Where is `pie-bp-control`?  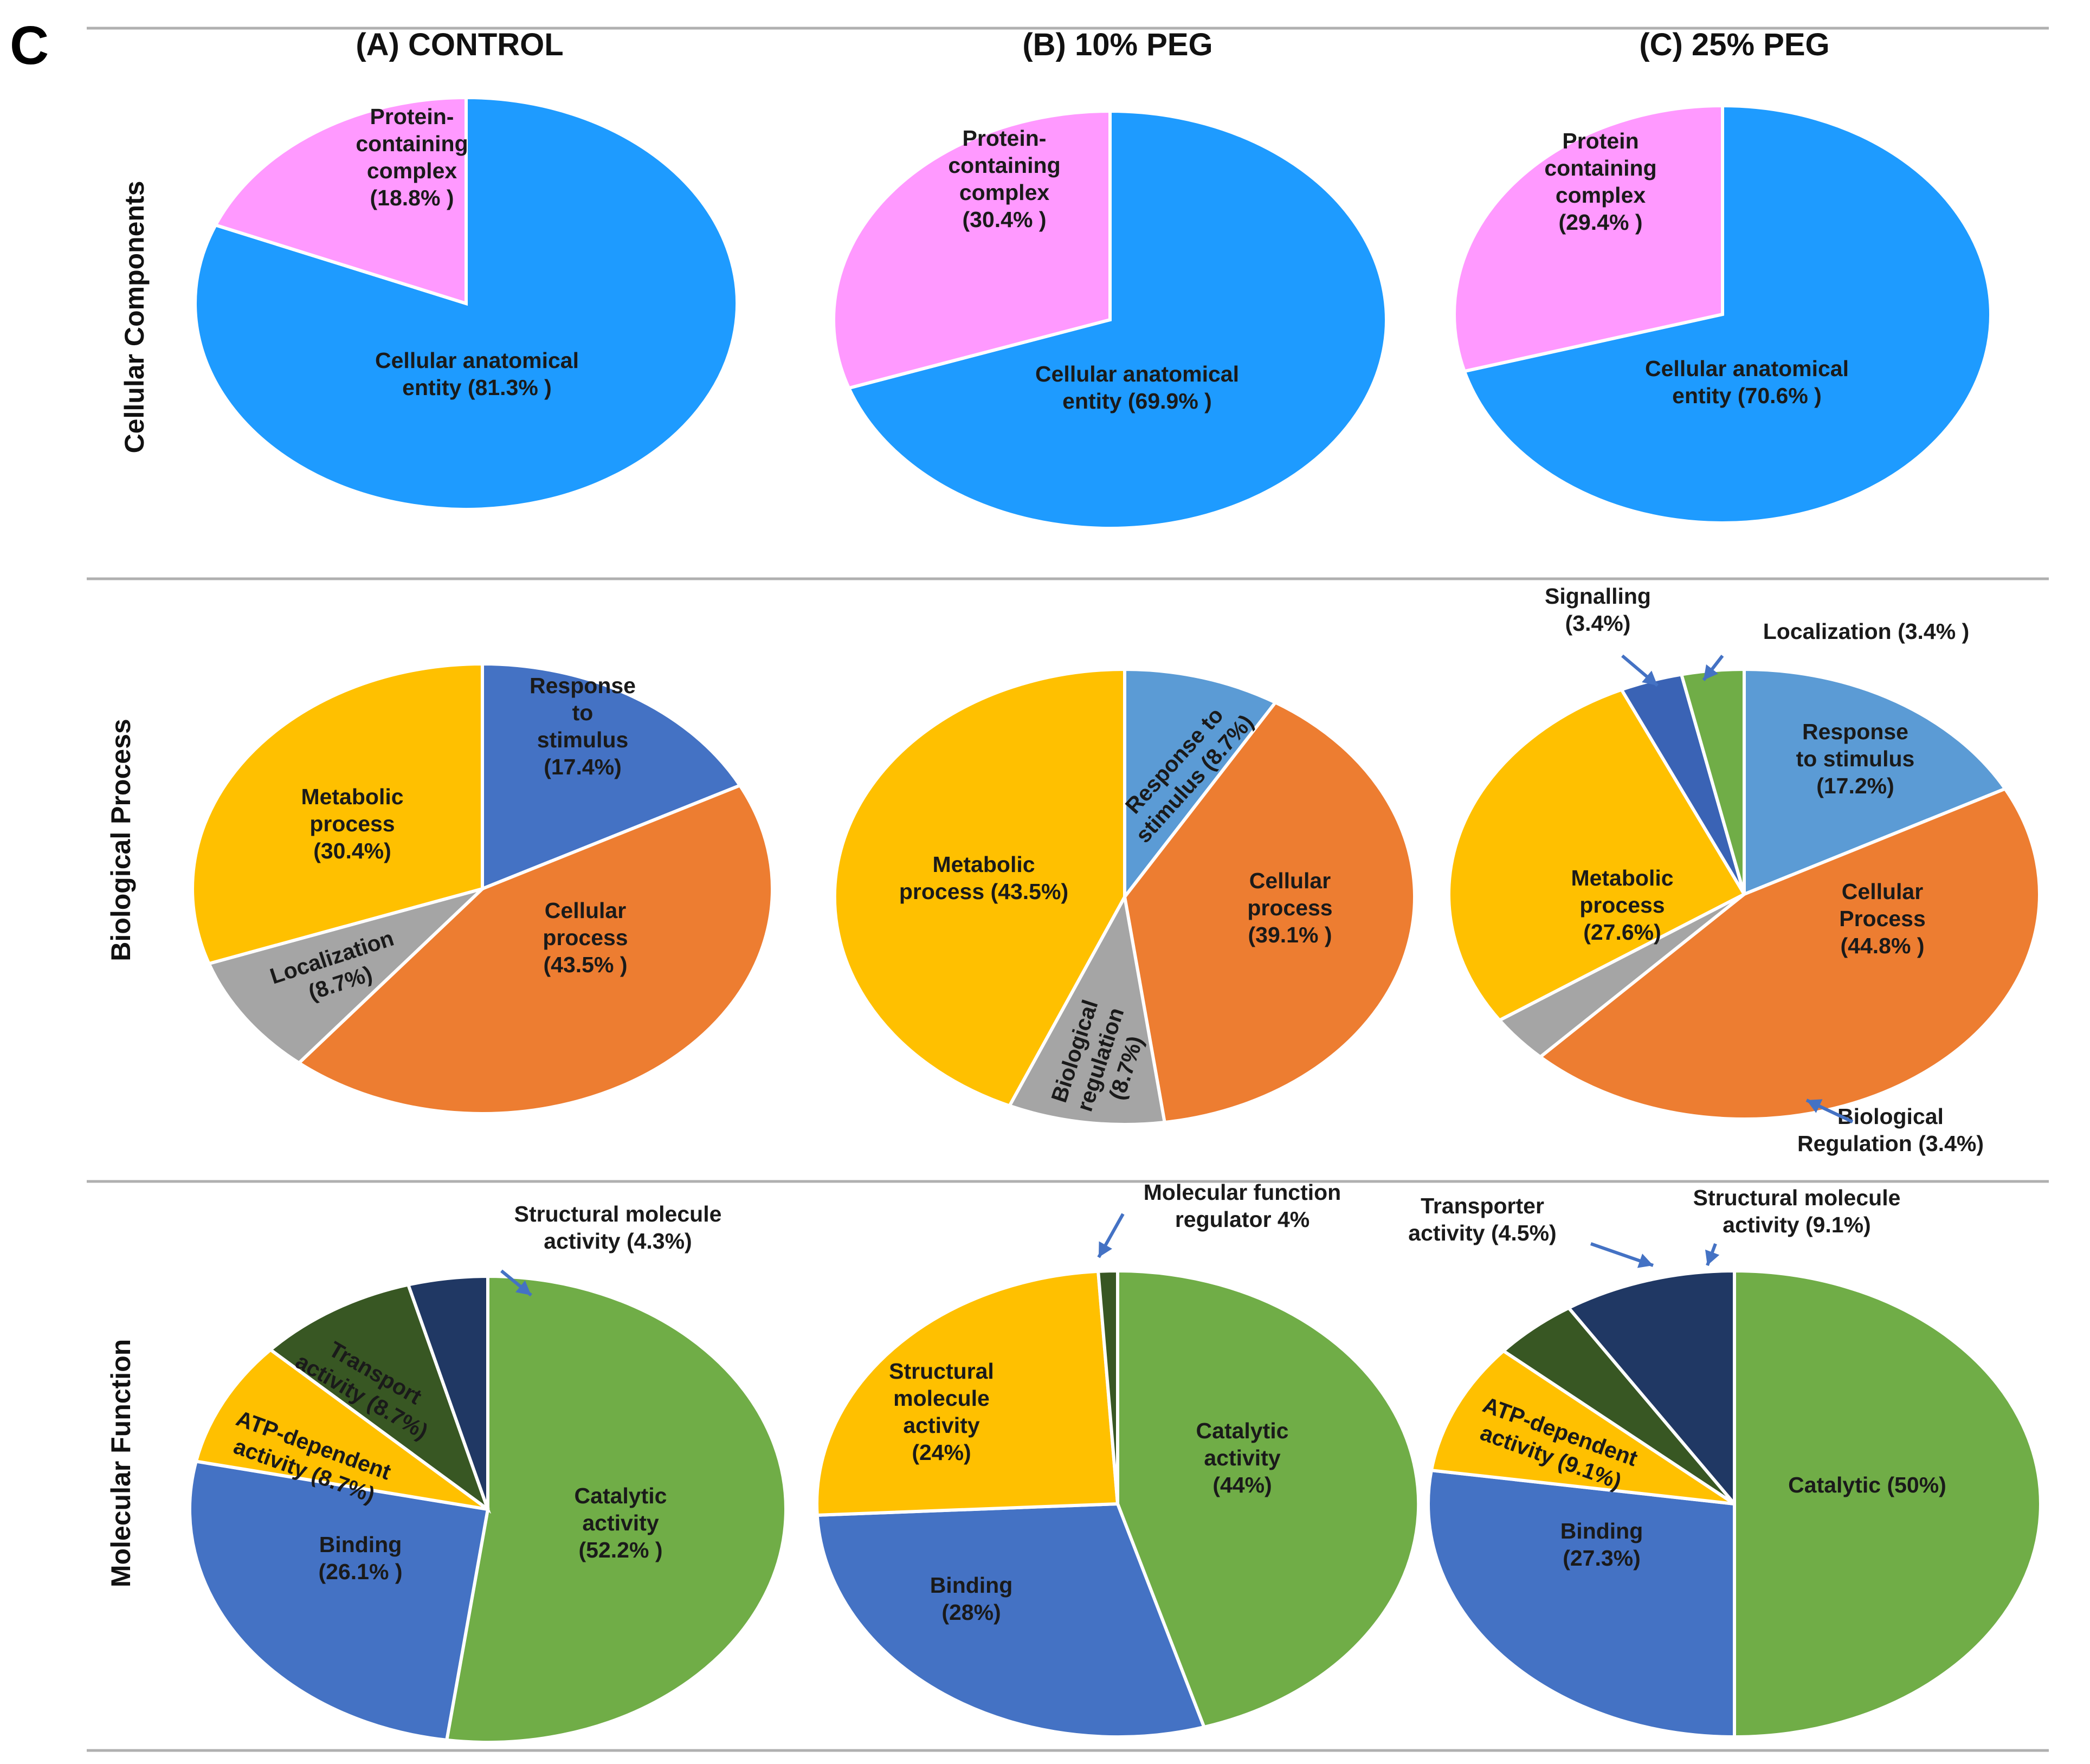 pie-bp-control is located at coordinates (482, 889).